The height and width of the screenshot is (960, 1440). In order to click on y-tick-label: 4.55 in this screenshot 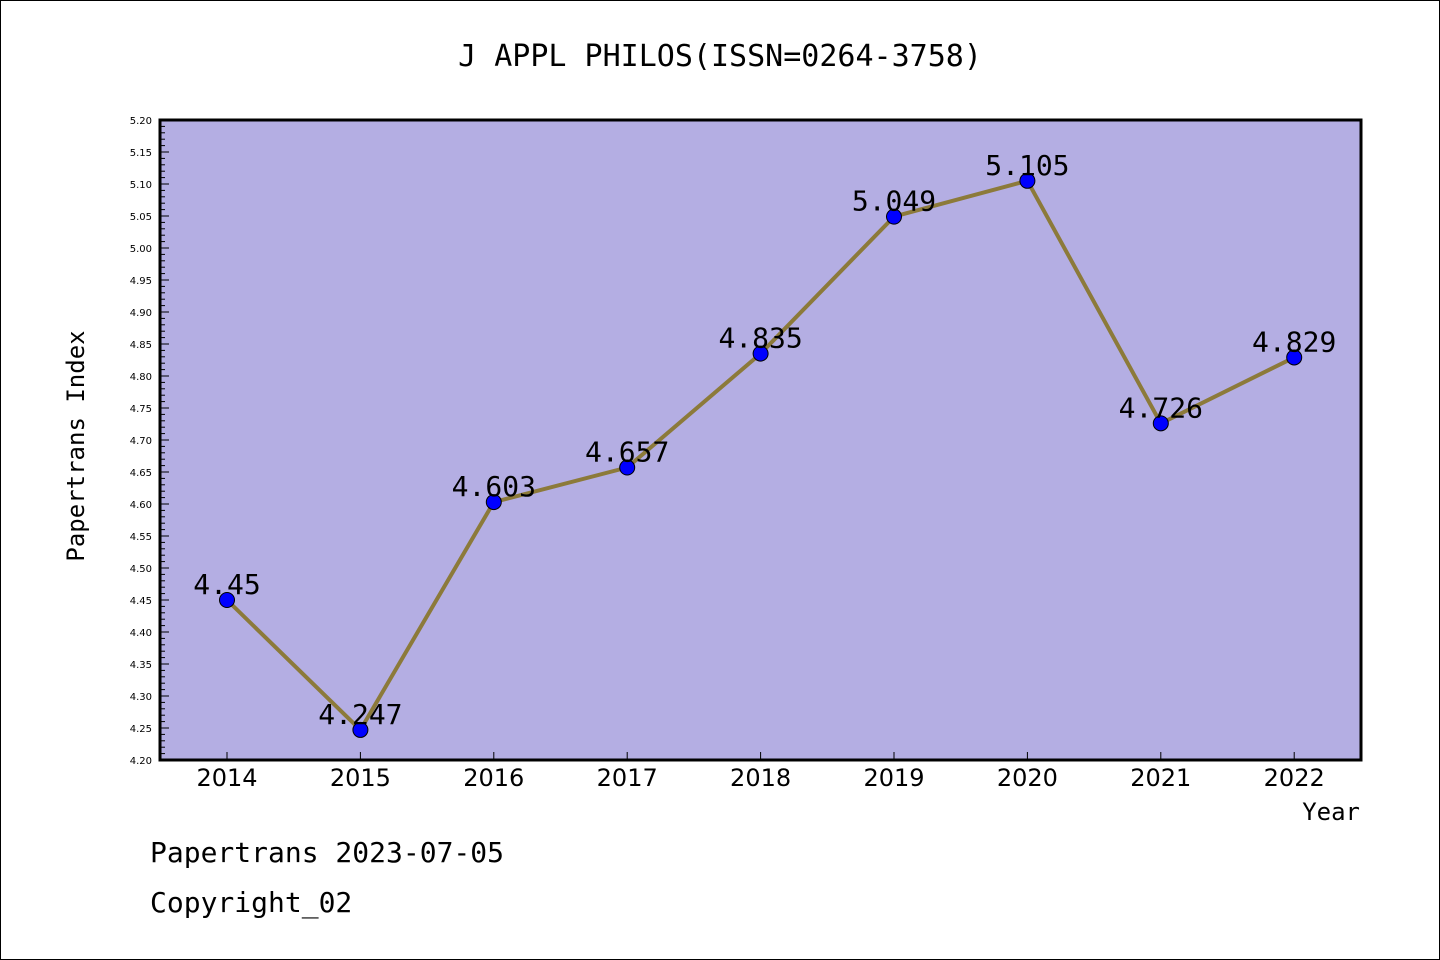, I will do `click(141, 537)`.